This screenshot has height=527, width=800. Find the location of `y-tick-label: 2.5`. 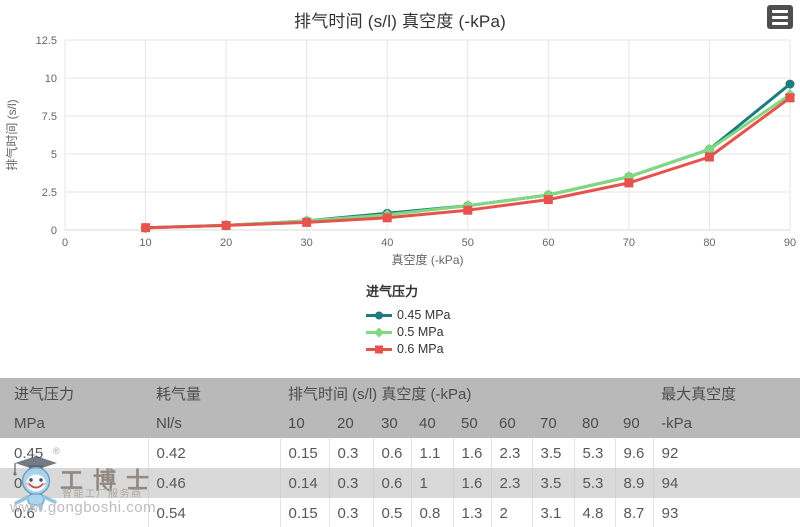

y-tick-label: 2.5 is located at coordinates (49, 193).